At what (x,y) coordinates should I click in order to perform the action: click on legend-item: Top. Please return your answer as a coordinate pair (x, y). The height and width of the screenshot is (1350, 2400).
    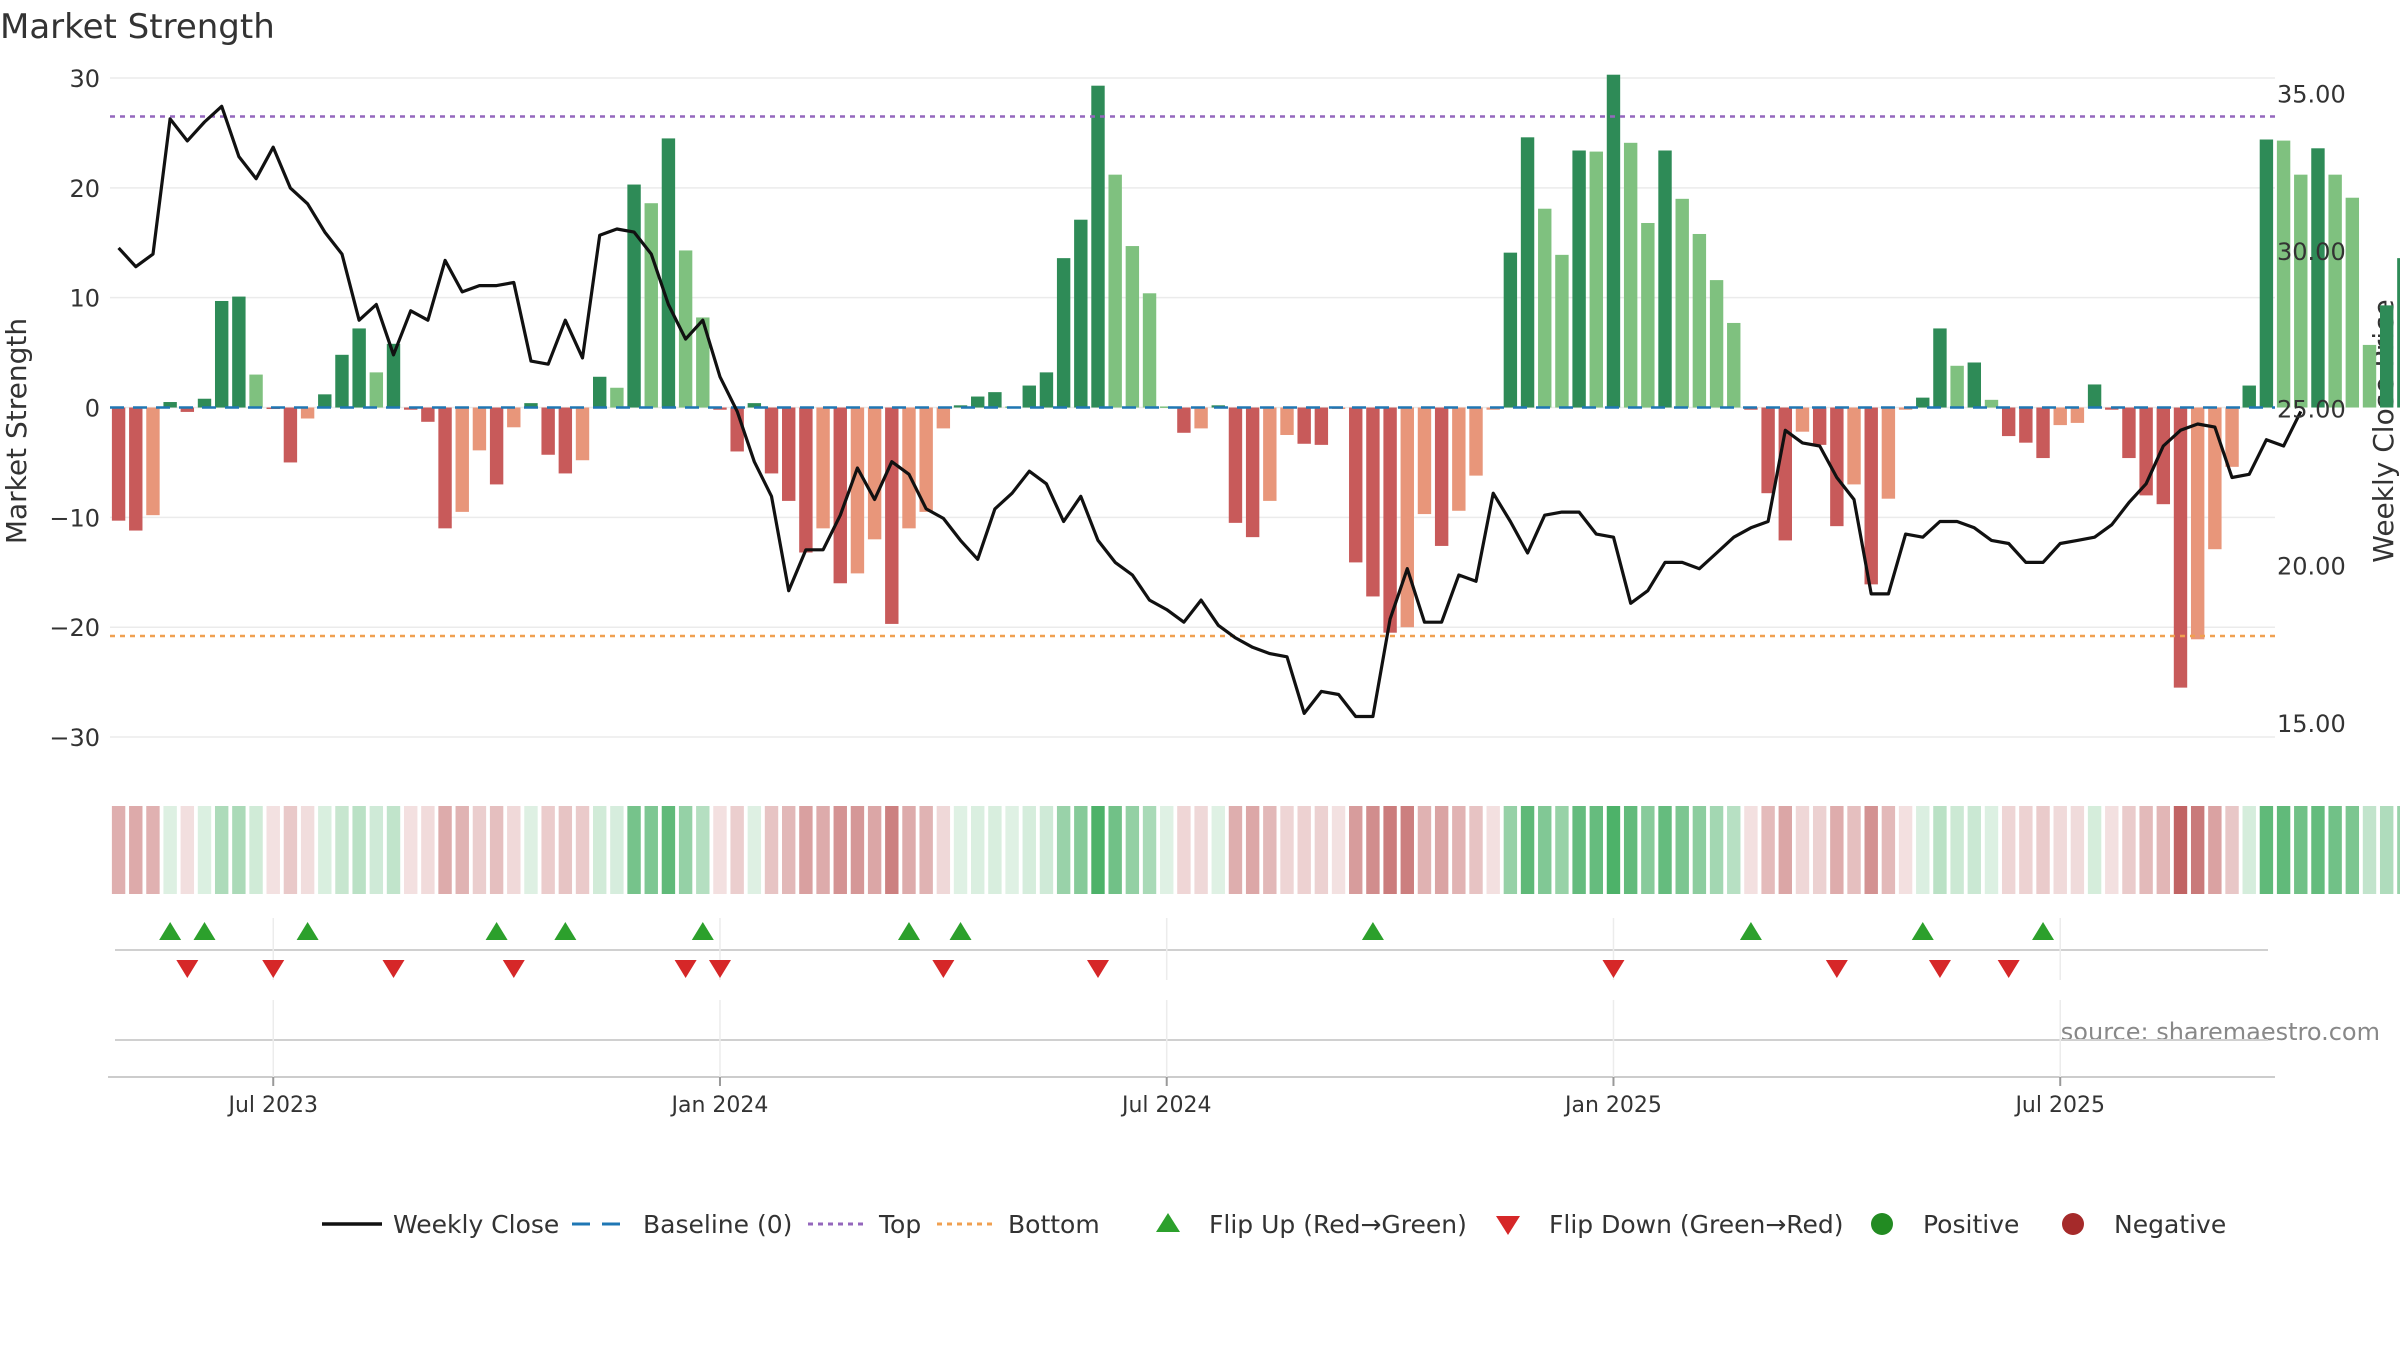
    Looking at the image, I should click on (864, 1224).